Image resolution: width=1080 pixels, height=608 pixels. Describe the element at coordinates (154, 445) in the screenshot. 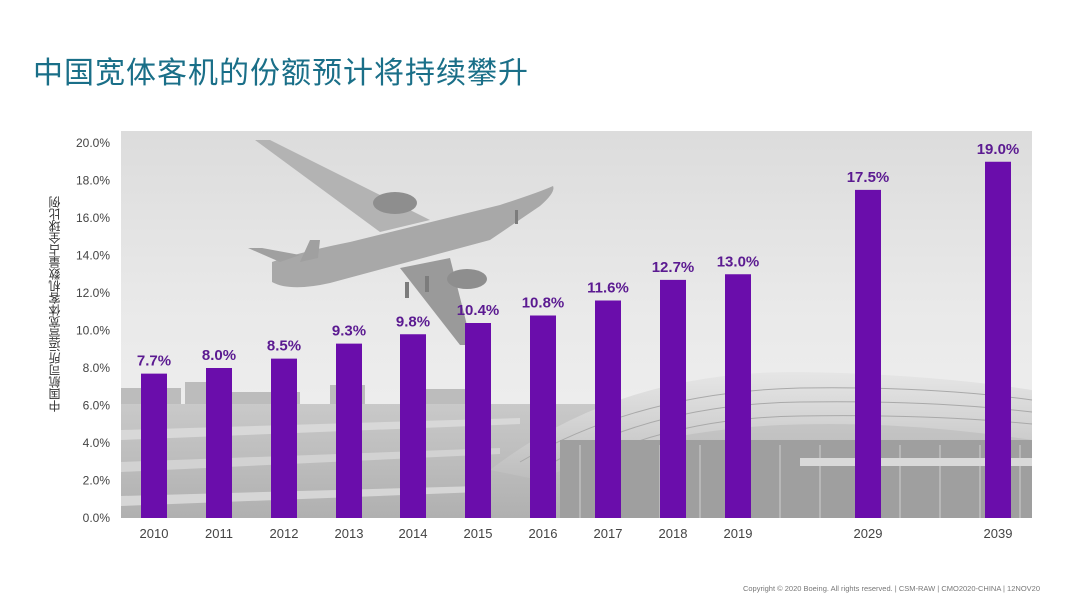

I see `bar-2010` at that location.